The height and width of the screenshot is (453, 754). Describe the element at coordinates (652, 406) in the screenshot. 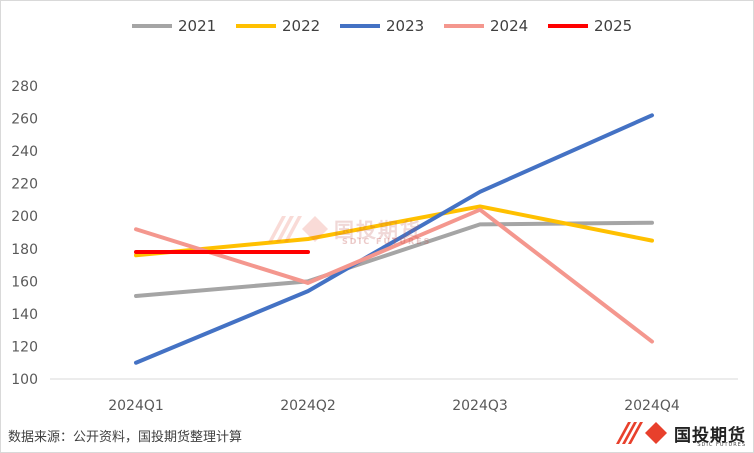

I see `x-tick-label: 2024Q4` at that location.